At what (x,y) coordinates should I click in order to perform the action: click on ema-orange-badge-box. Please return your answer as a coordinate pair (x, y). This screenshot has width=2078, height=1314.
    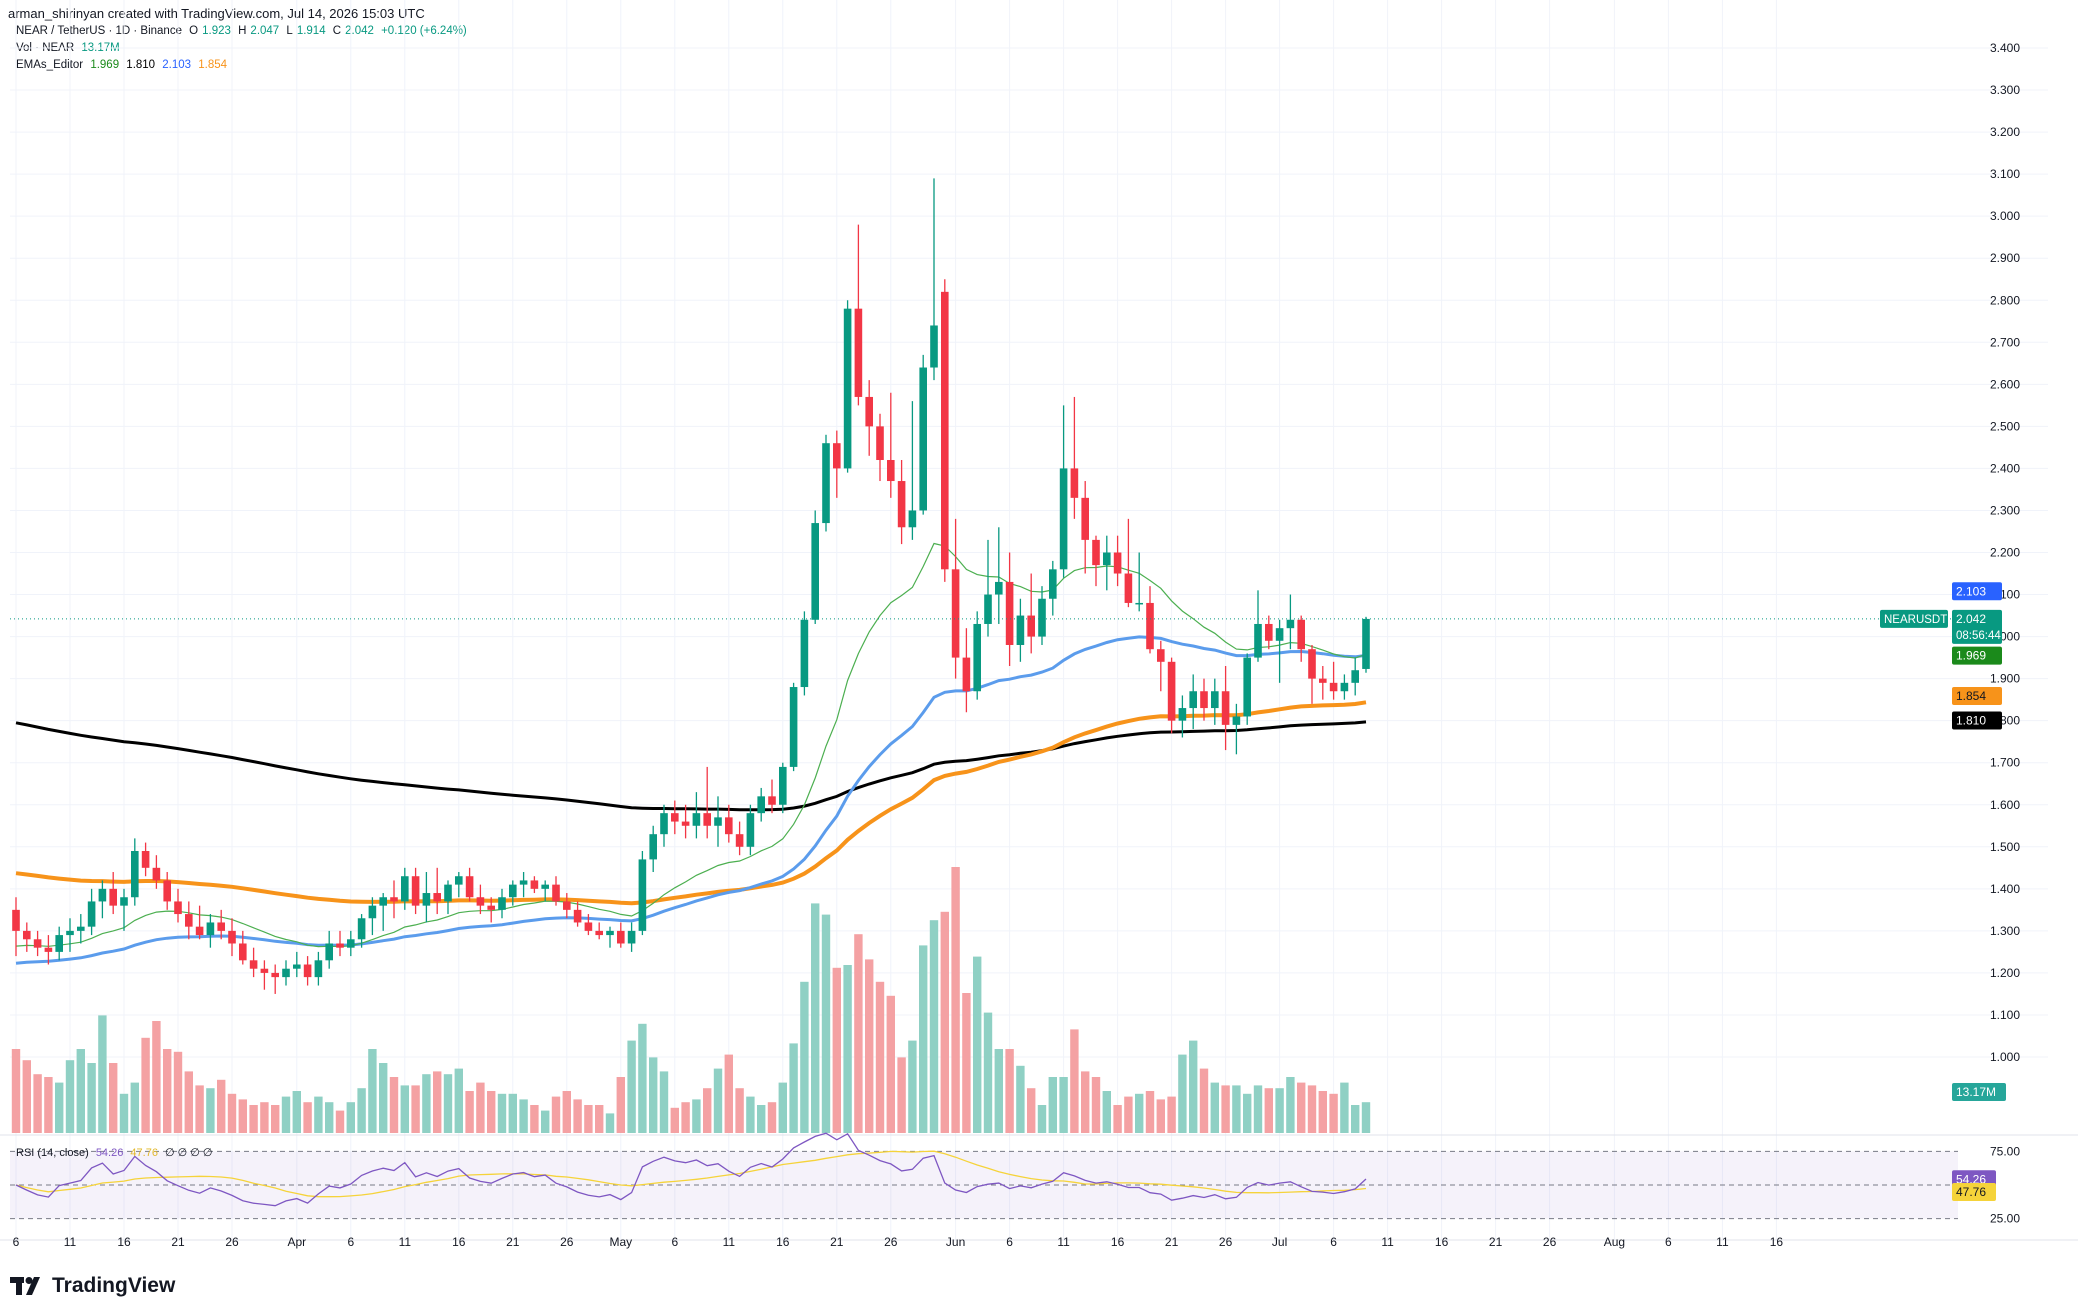
    Looking at the image, I should click on (1977, 695).